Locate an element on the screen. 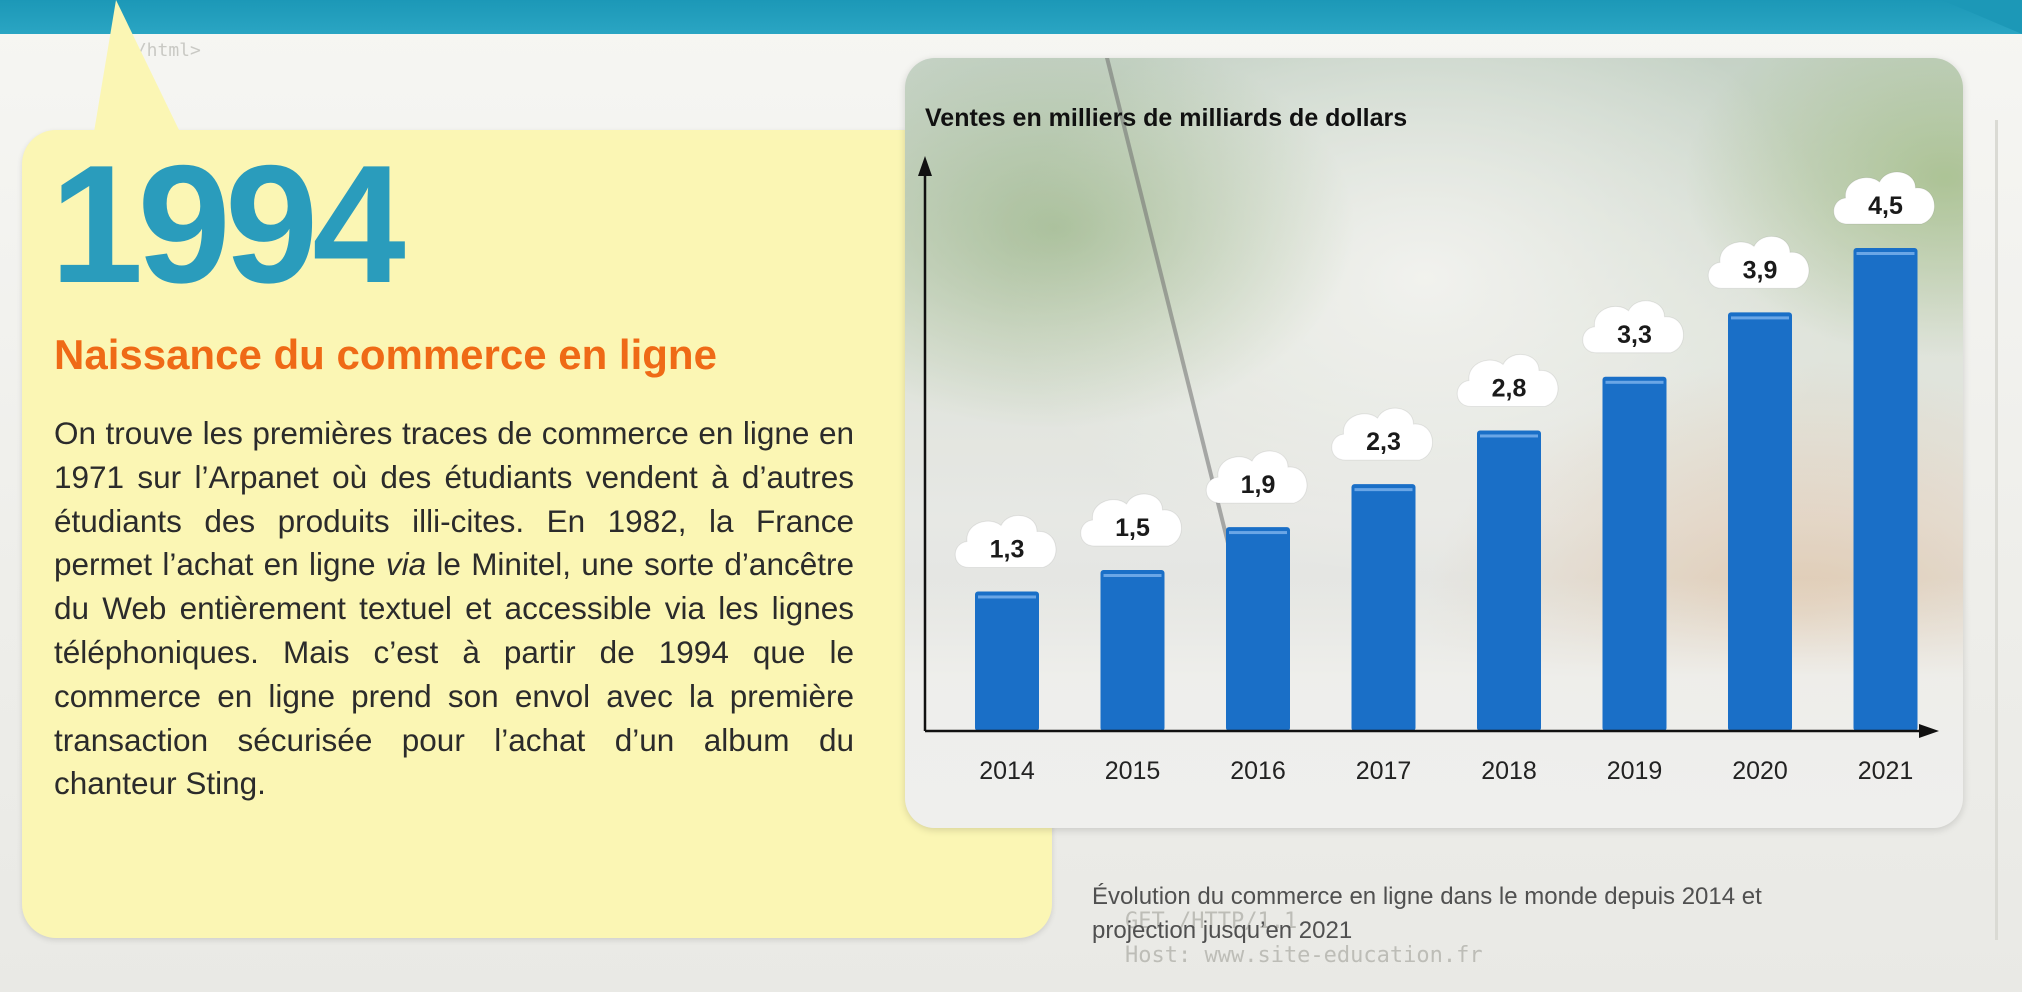 The height and width of the screenshot is (992, 2022). value-bubble-2015 is located at coordinates (1131, 520).